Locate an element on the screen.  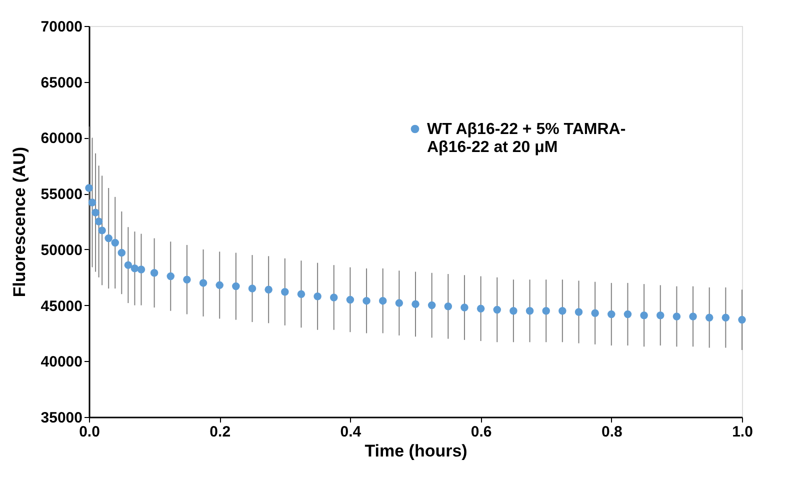
y-tick-label: 60000 is located at coordinates (61, 139).